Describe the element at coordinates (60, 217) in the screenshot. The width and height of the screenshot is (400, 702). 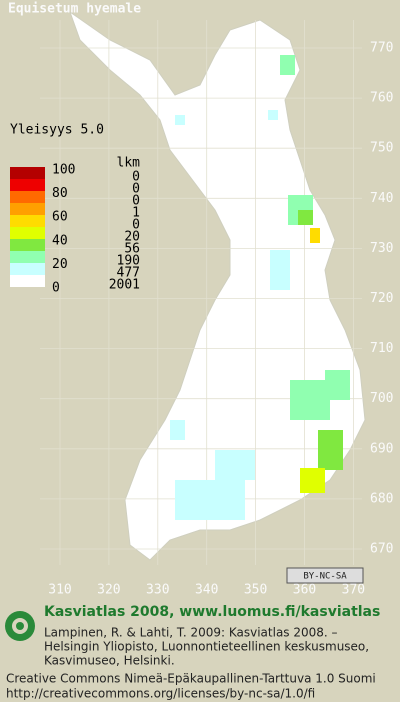
I see `legend-level: 60` at that location.